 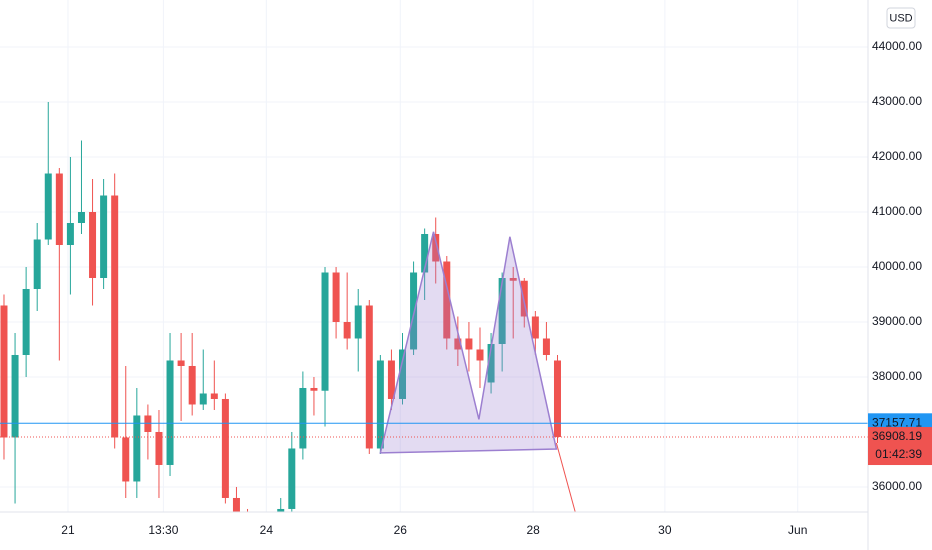 What do you see at coordinates (897, 101) in the screenshot?
I see `y-tick-label: 43000.00` at bounding box center [897, 101].